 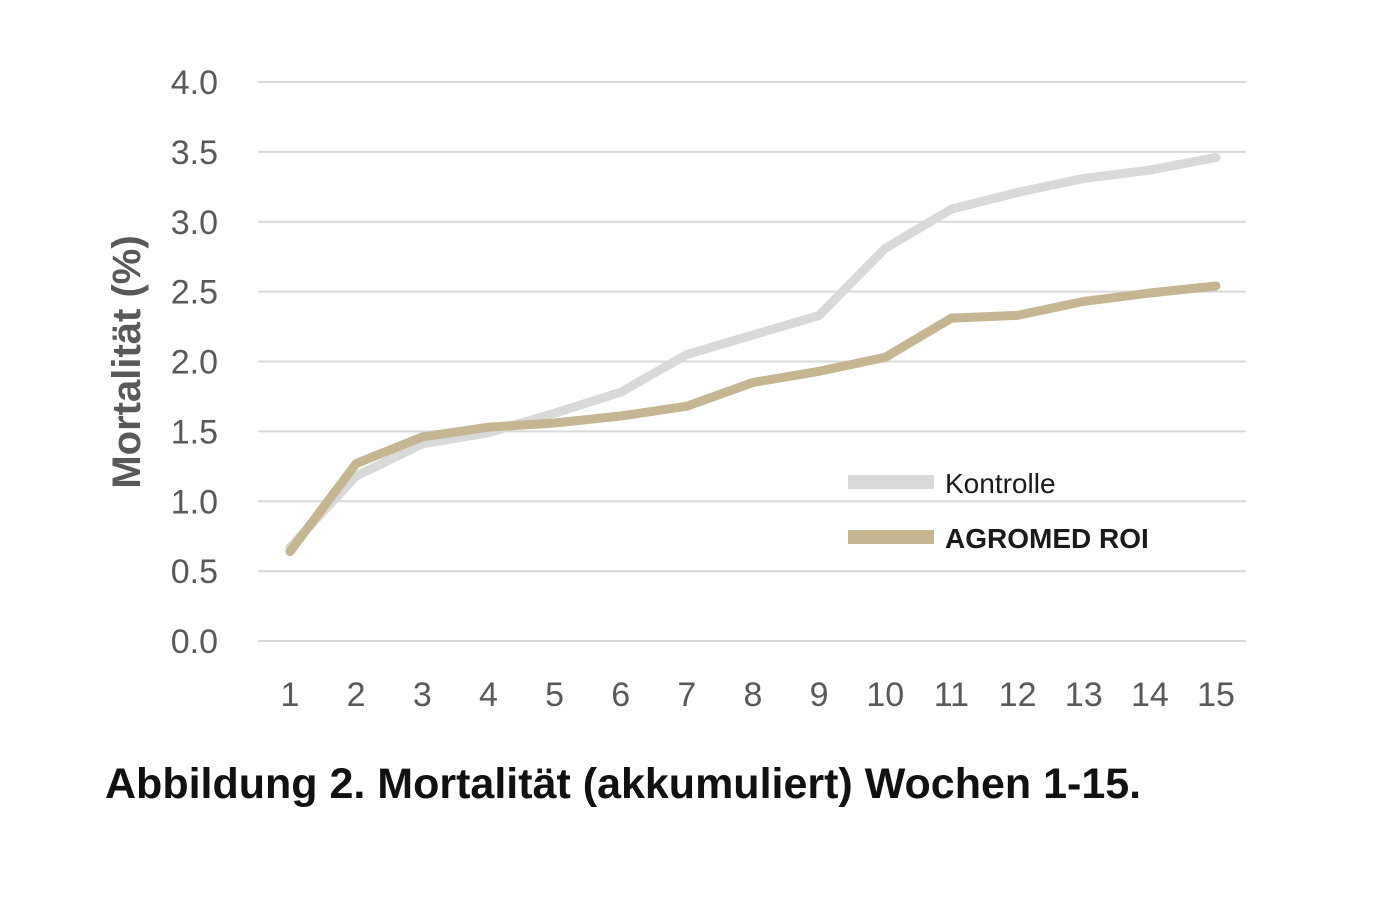 What do you see at coordinates (686, 695) in the screenshot?
I see `x-tick-label: 7` at bounding box center [686, 695].